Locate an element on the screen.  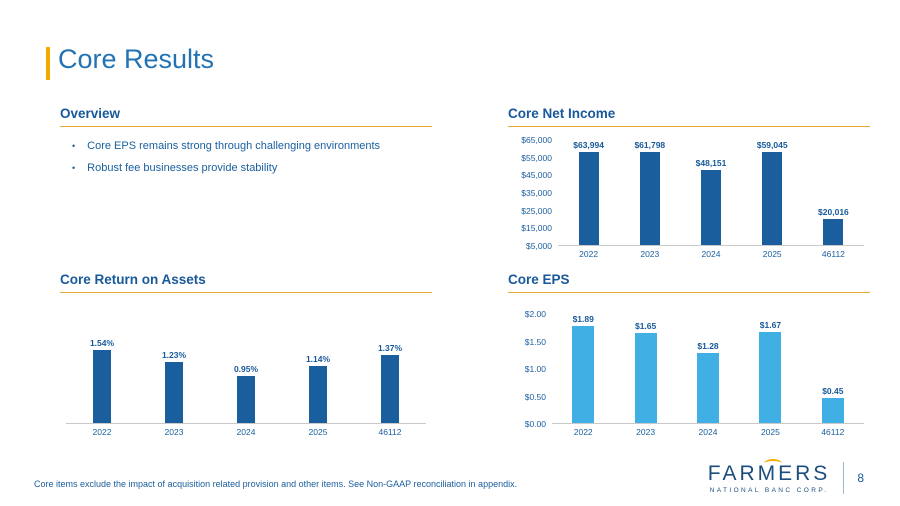
bar-value-label: $61,798 is located at coordinates (650, 145).